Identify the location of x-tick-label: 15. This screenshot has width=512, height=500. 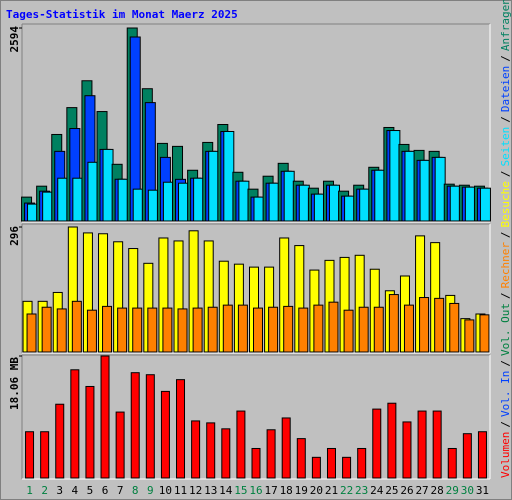
(240, 490).